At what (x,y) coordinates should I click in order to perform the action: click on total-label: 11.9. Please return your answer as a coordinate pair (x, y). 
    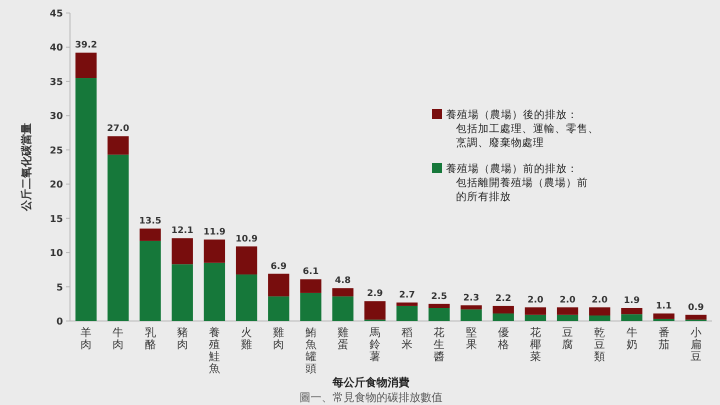
    Looking at the image, I should click on (214, 233).